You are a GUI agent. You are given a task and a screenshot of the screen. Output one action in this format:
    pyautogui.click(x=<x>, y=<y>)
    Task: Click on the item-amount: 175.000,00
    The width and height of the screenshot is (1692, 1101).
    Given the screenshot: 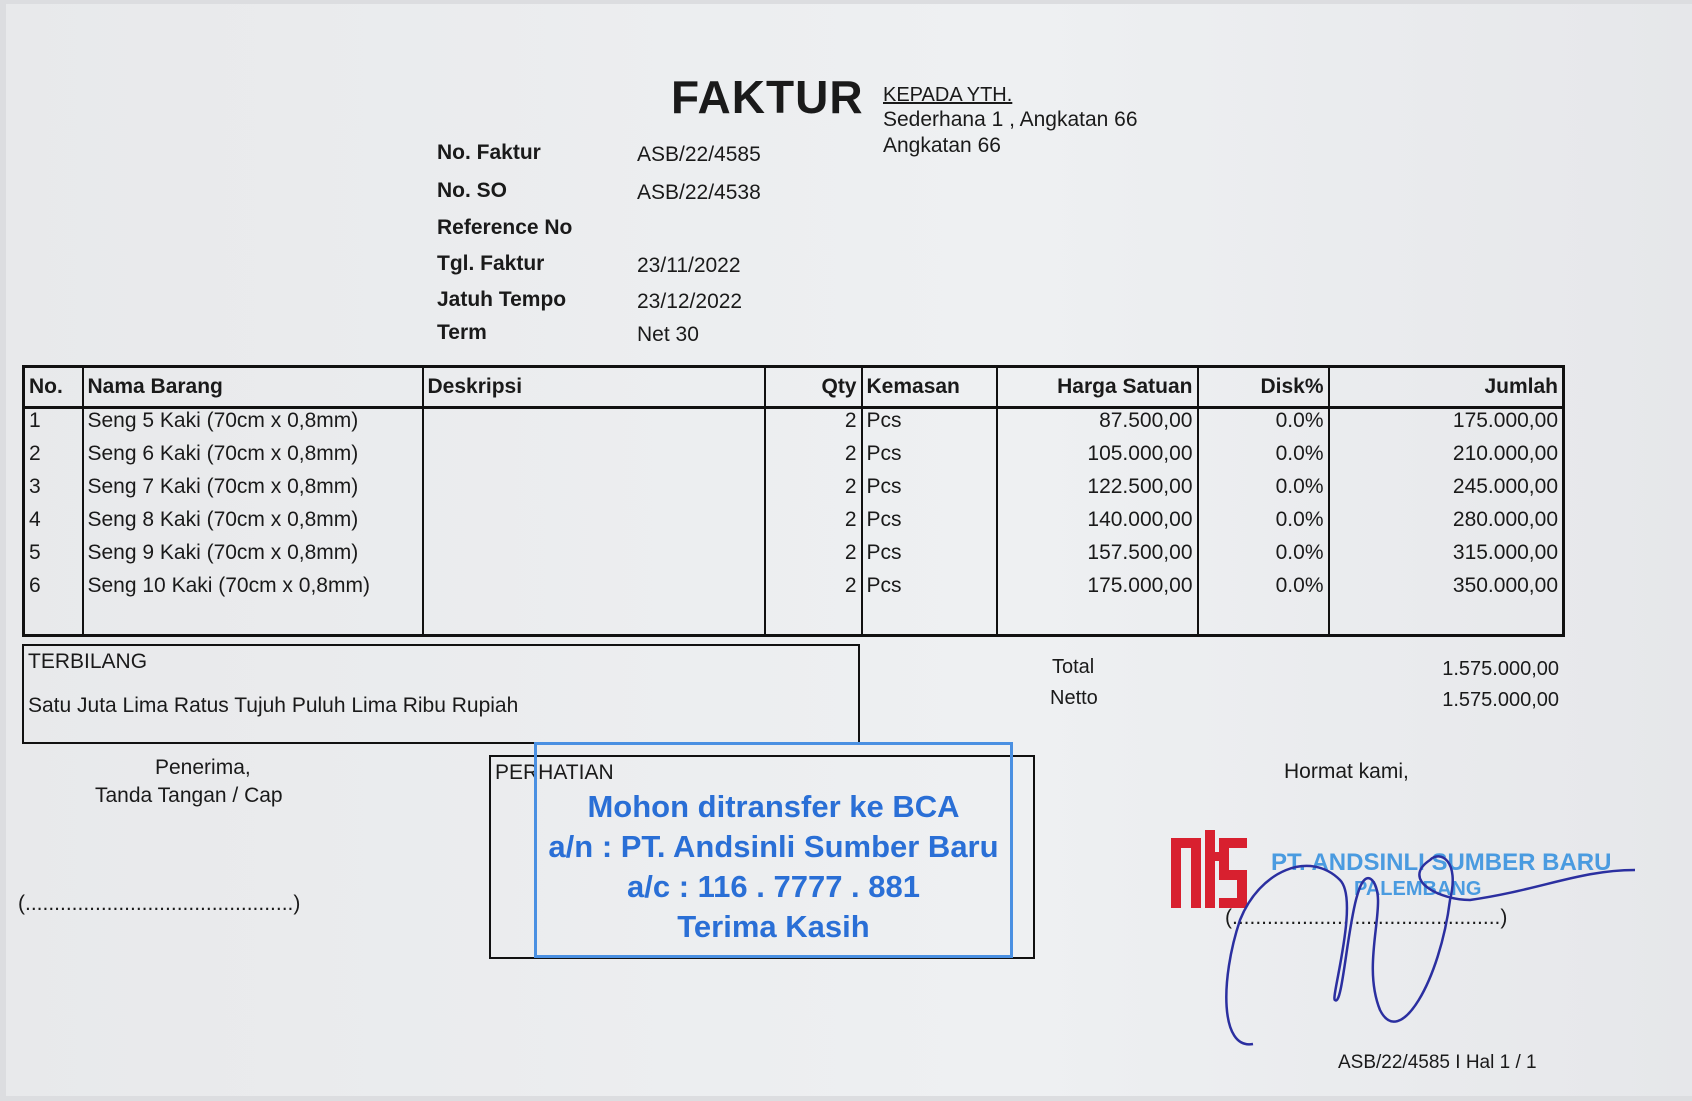 What is the action you would take?
    pyautogui.click(x=1446, y=424)
    